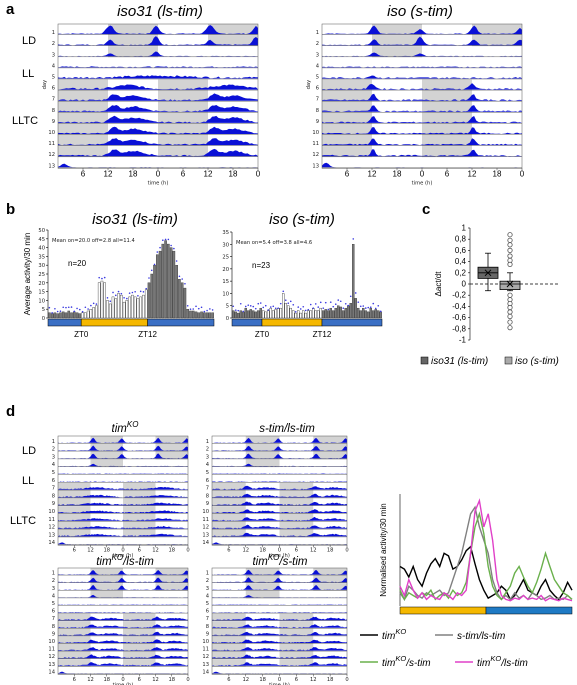 This screenshot has width=577, height=685. What do you see at coordinates (463, 340) in the screenshot?
I see `y-tick-label: -1` at bounding box center [463, 340].